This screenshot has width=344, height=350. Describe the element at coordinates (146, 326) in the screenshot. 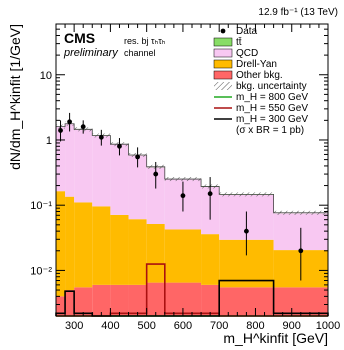

I see `x-tick-label: 500` at that location.